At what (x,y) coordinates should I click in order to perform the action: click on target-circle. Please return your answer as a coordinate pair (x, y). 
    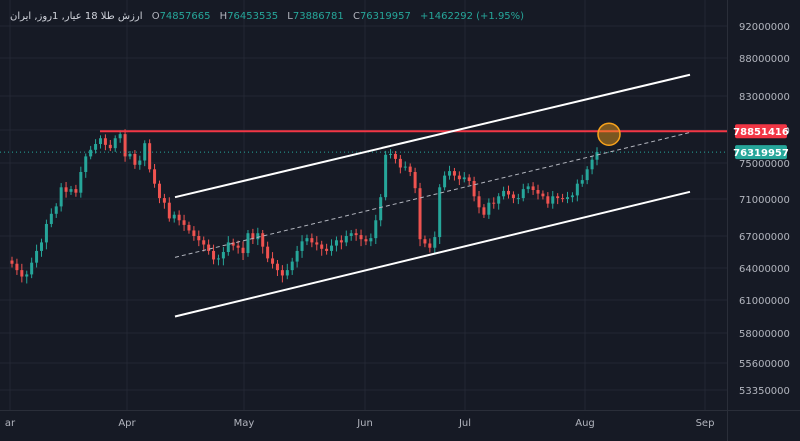
    Looking at the image, I should click on (609, 134).